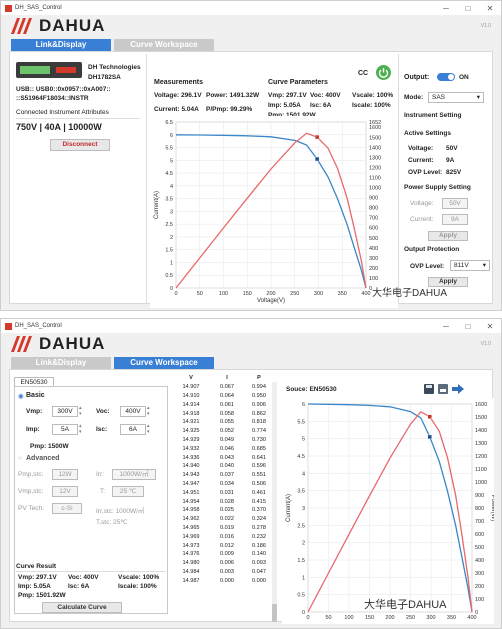 This screenshot has height=629, width=502. What do you see at coordinates (470, 265) in the screenshot?
I see `op-ovp-input: 811V ▾` at bounding box center [470, 265].